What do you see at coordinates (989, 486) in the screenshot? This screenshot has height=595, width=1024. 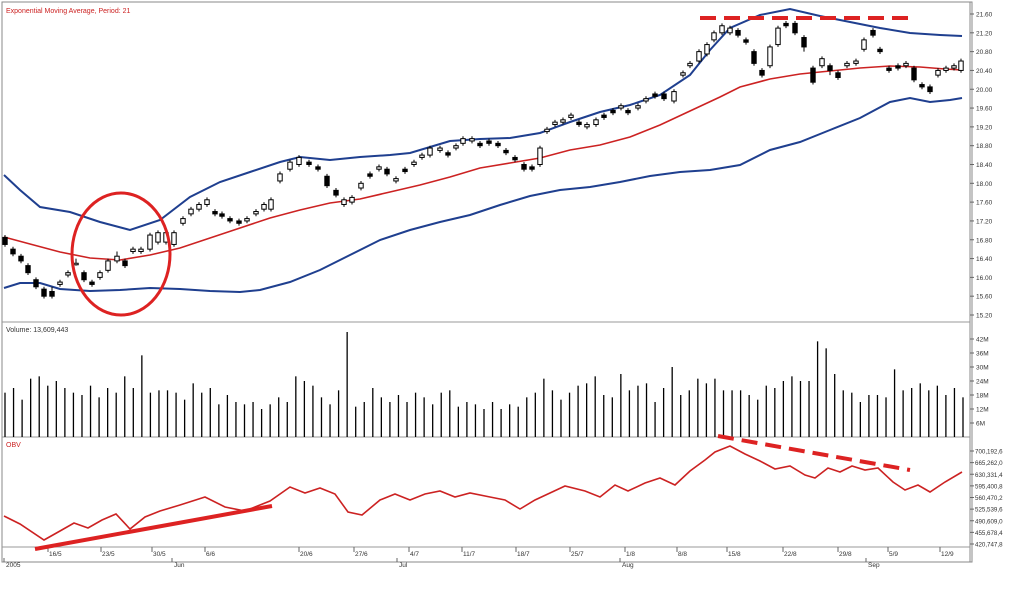 I see `obv-tick-label: 595,400,8` at bounding box center [989, 486].